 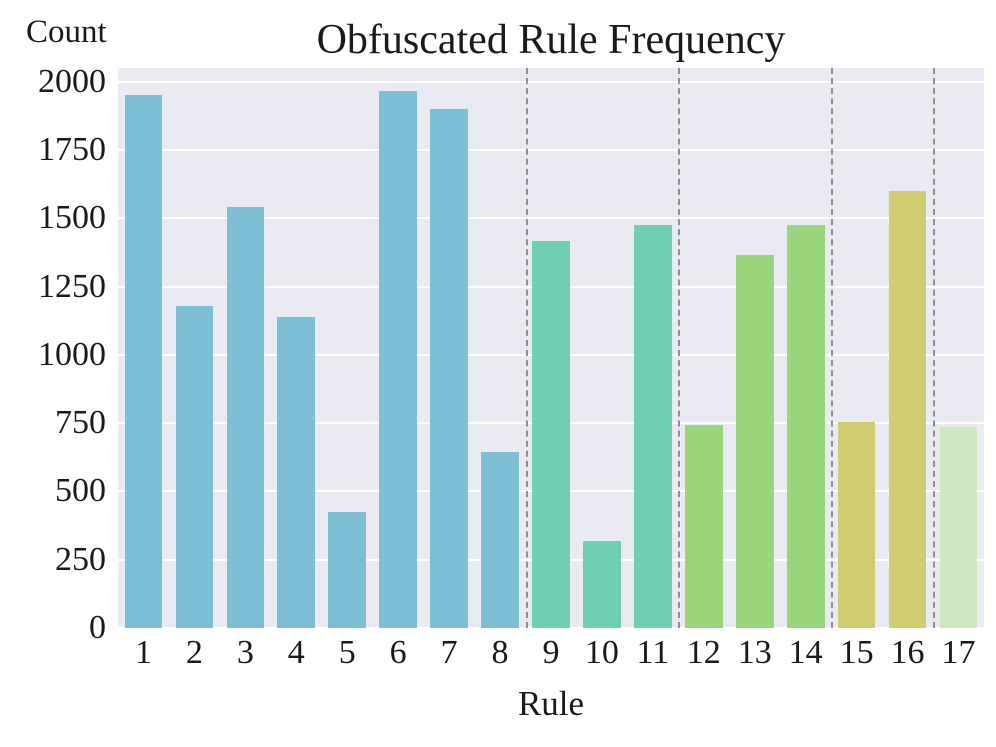 I want to click on y-tick-label: 500, so click(x=80, y=491).